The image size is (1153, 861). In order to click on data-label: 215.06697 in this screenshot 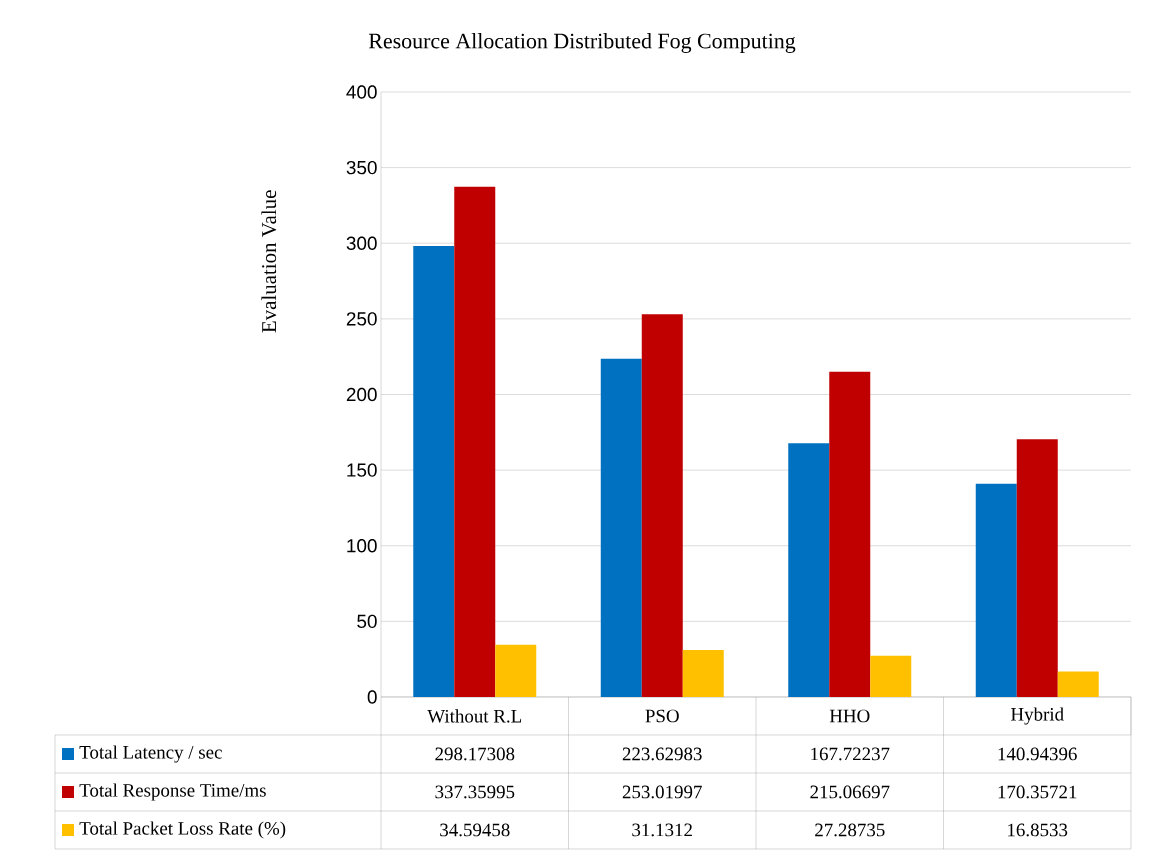, I will do `click(850, 792)`.